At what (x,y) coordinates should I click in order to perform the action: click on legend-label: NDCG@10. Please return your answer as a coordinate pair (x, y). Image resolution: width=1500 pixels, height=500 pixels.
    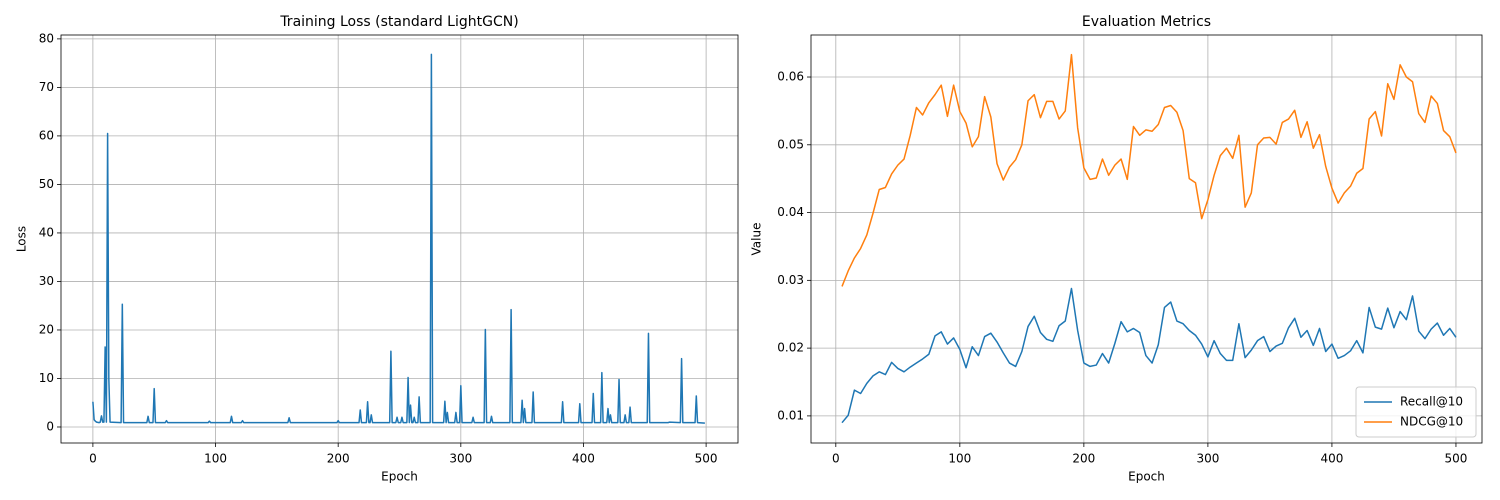
    Looking at the image, I should click on (1431, 422).